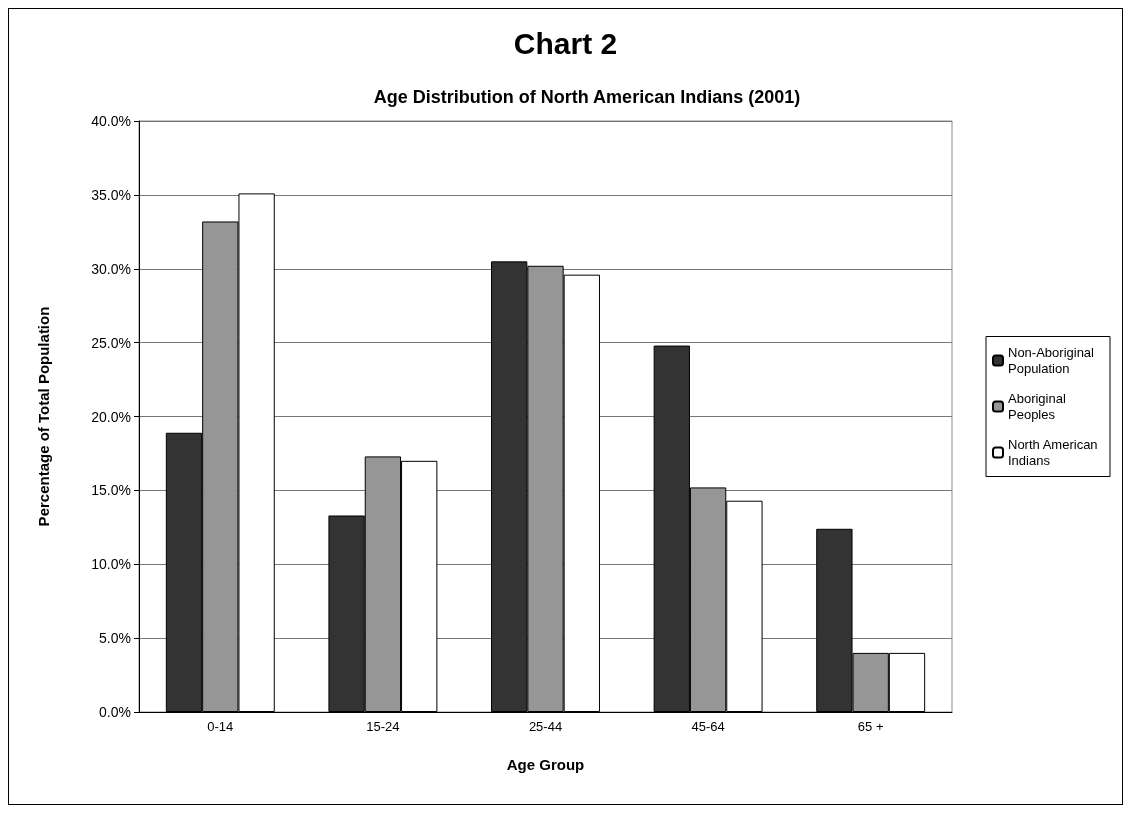 The image size is (1133, 815). What do you see at coordinates (111, 194) in the screenshot?
I see `y-tick-label: 35.0%` at bounding box center [111, 194].